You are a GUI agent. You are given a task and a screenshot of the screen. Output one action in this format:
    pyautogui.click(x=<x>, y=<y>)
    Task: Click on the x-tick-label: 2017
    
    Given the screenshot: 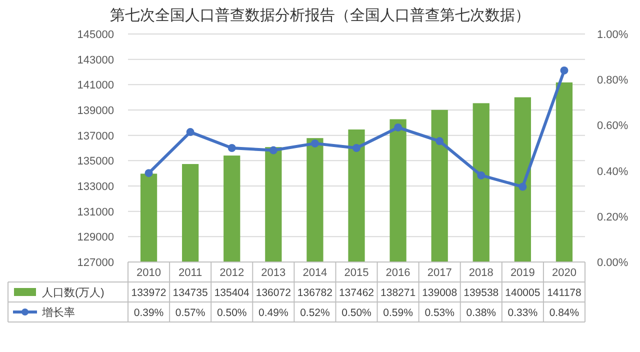 What is the action you would take?
    pyautogui.click(x=439, y=273)
    